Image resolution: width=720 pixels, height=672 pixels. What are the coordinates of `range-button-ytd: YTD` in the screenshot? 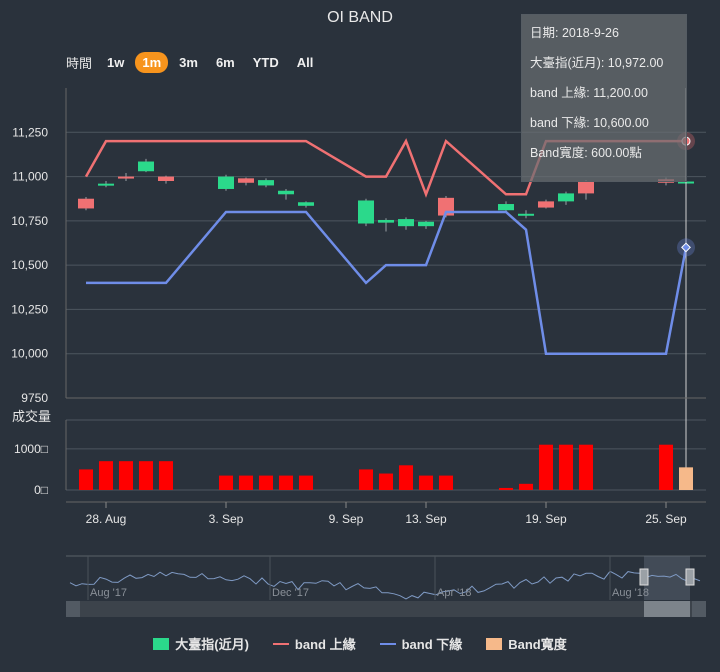 It's located at (265, 62).